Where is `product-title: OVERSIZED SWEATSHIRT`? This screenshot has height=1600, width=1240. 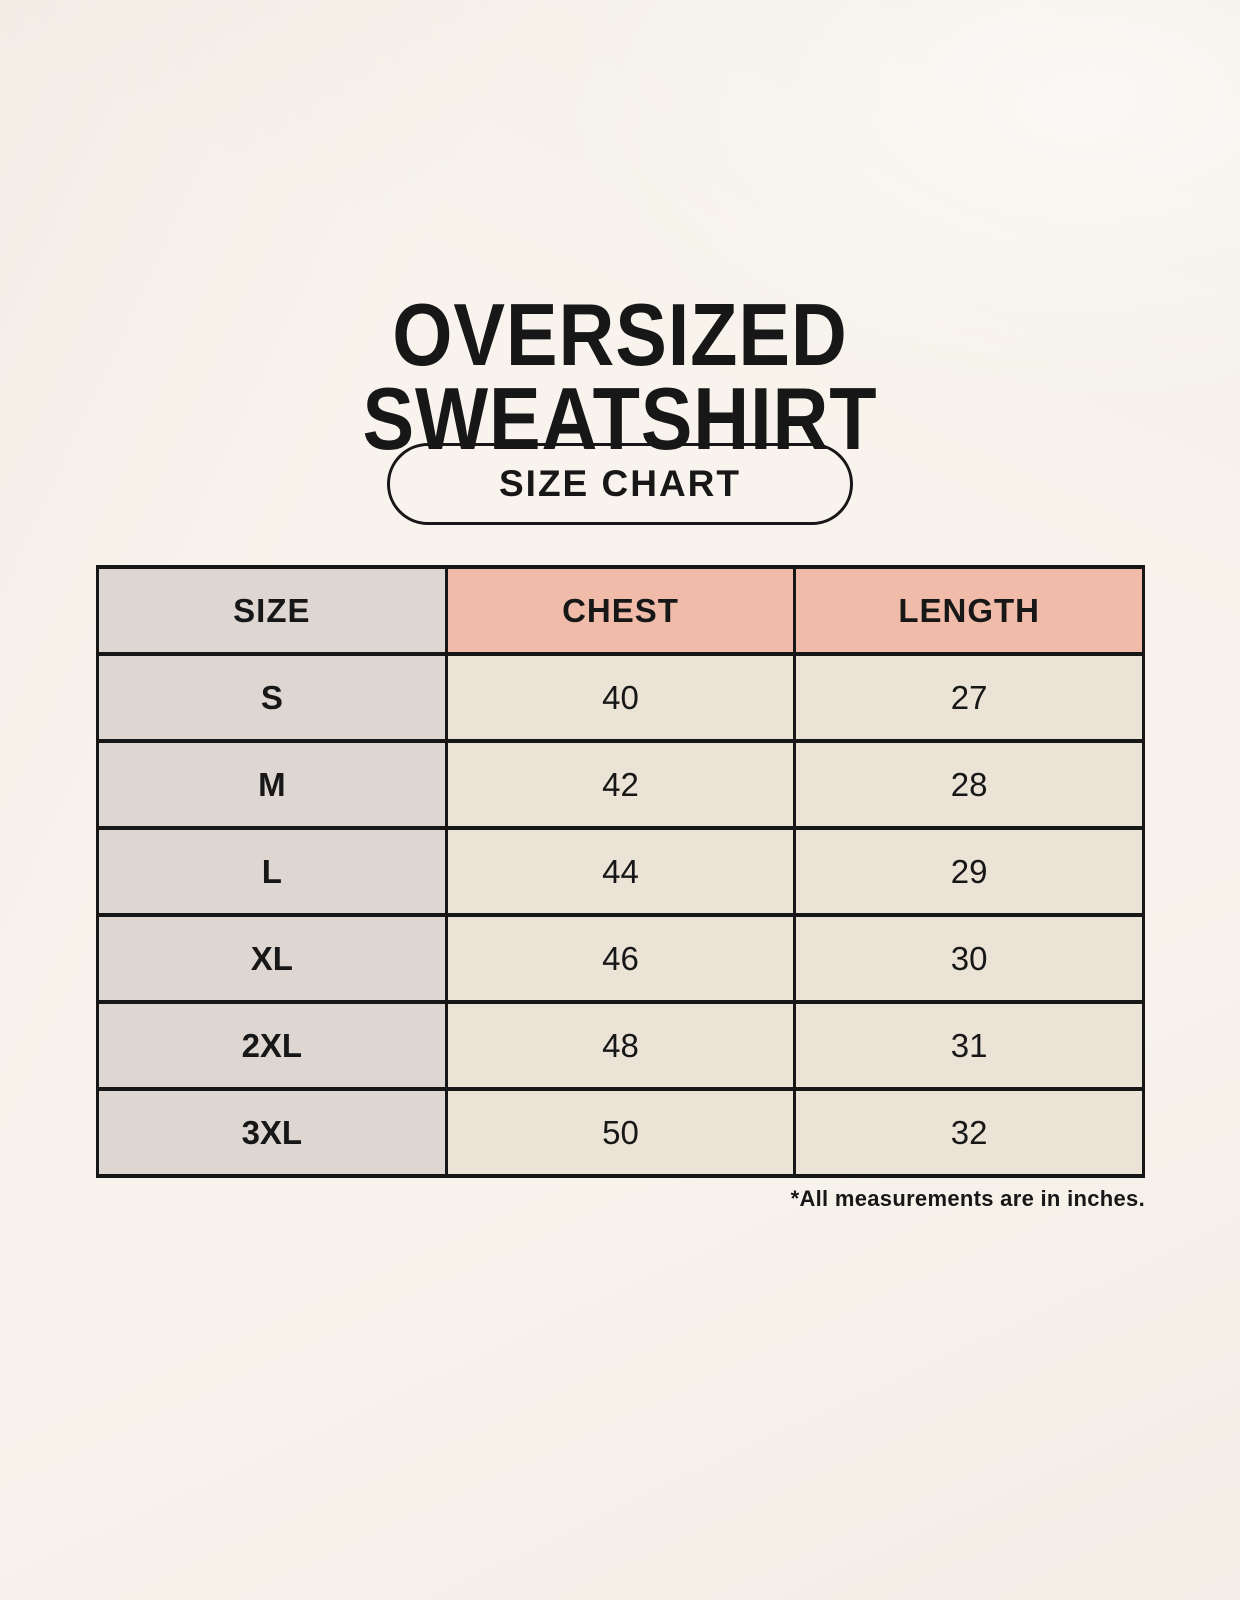 product-title: OVERSIZED SWEATSHIRT is located at coordinates (619, 376).